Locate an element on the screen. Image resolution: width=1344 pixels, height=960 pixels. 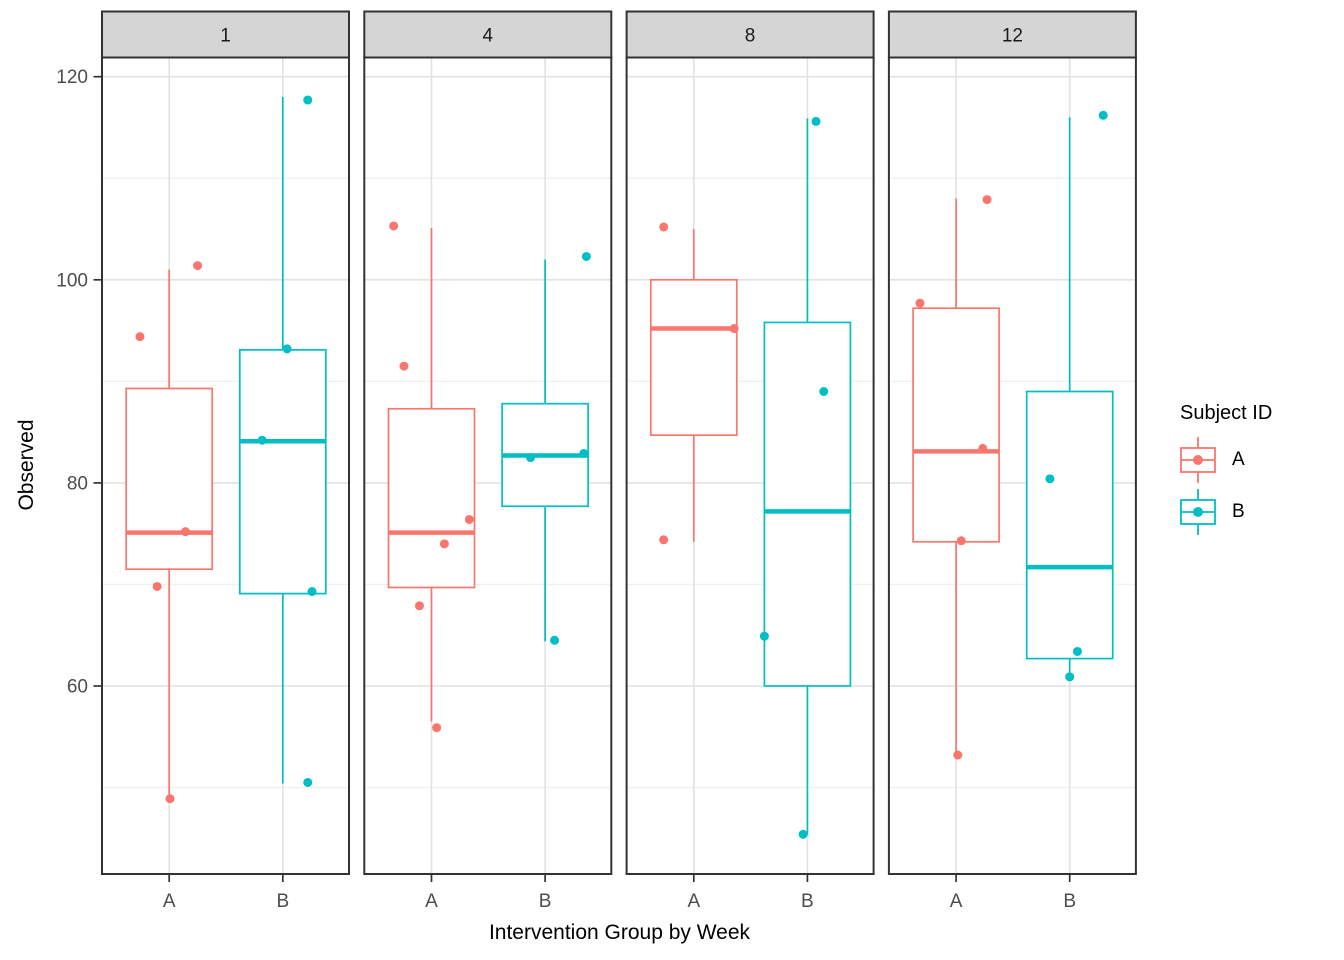
box-rect-week12-A is located at coordinates (956, 425).